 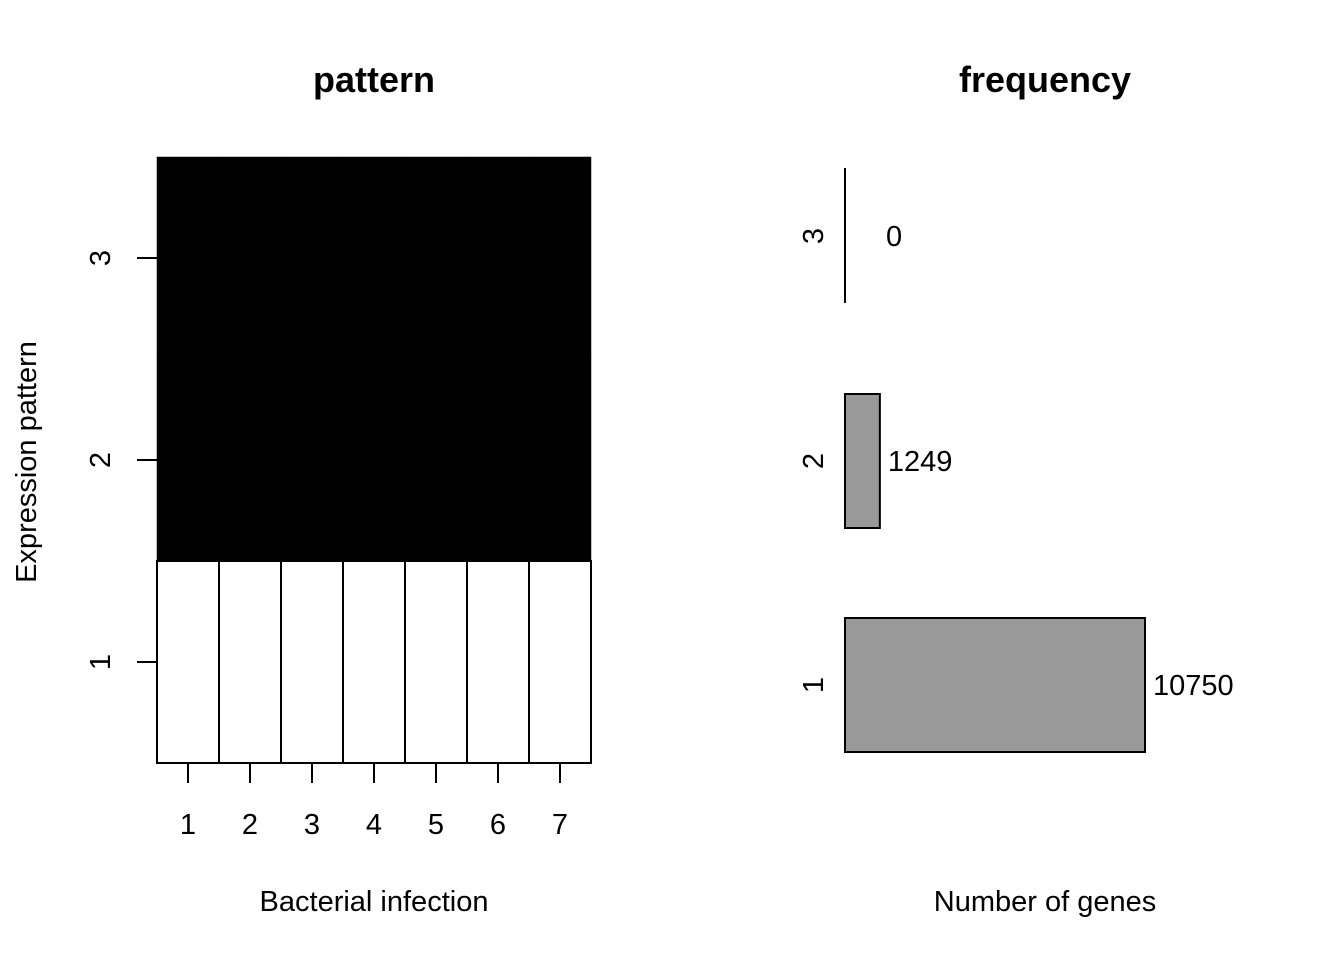 What do you see at coordinates (312, 460) in the screenshot?
I see `pattern-cell-r2-c3` at bounding box center [312, 460].